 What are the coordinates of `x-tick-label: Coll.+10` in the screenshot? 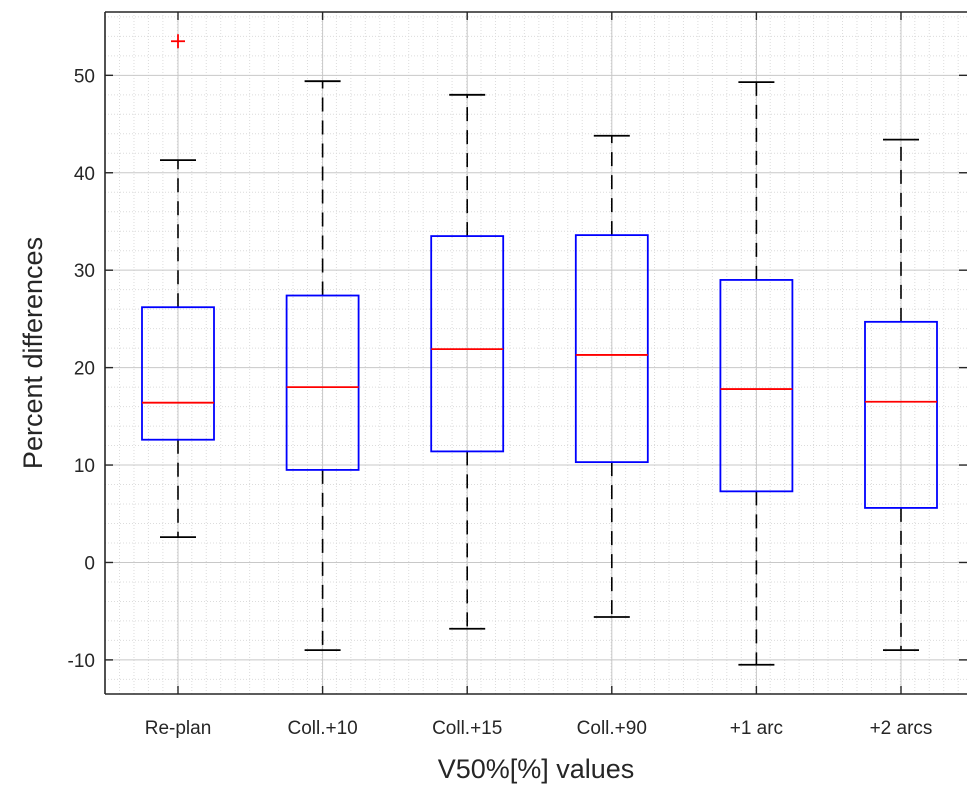 It's located at (322, 728).